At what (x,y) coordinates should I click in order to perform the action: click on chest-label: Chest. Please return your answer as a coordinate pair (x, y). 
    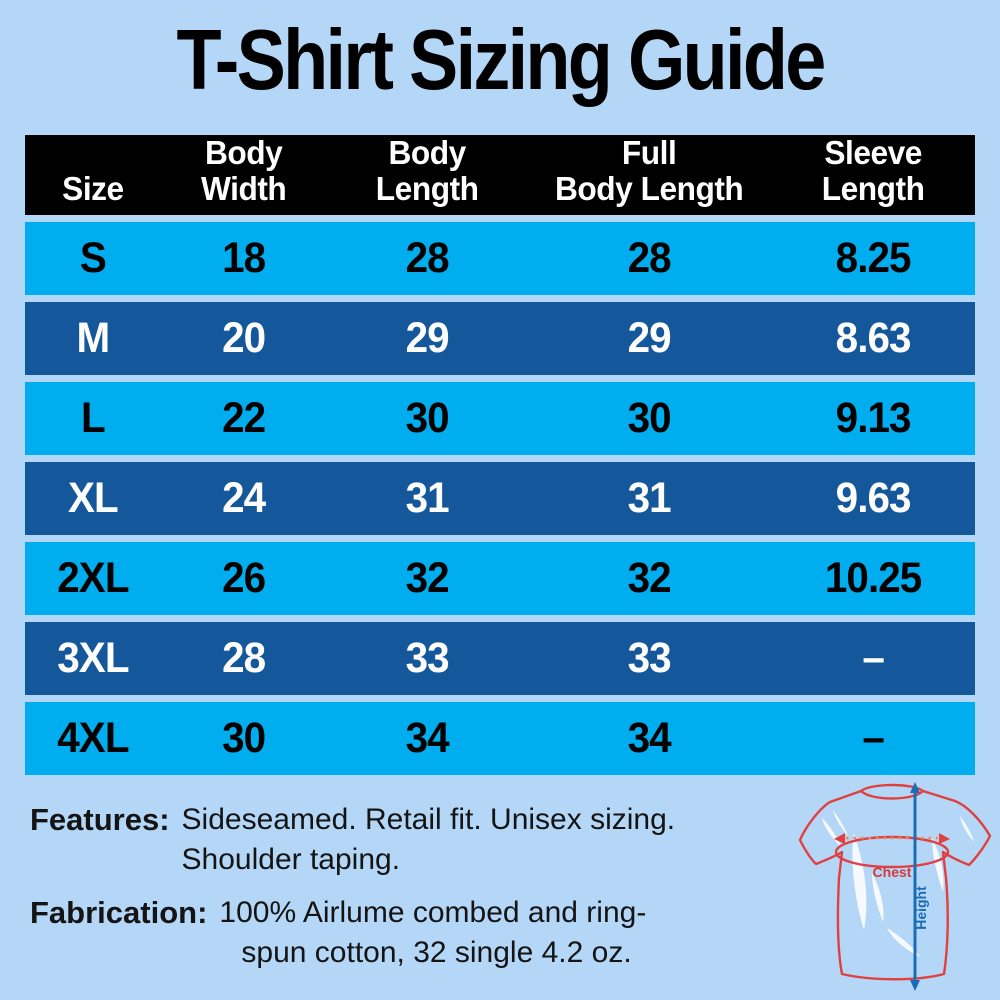
    Looking at the image, I should click on (892, 872).